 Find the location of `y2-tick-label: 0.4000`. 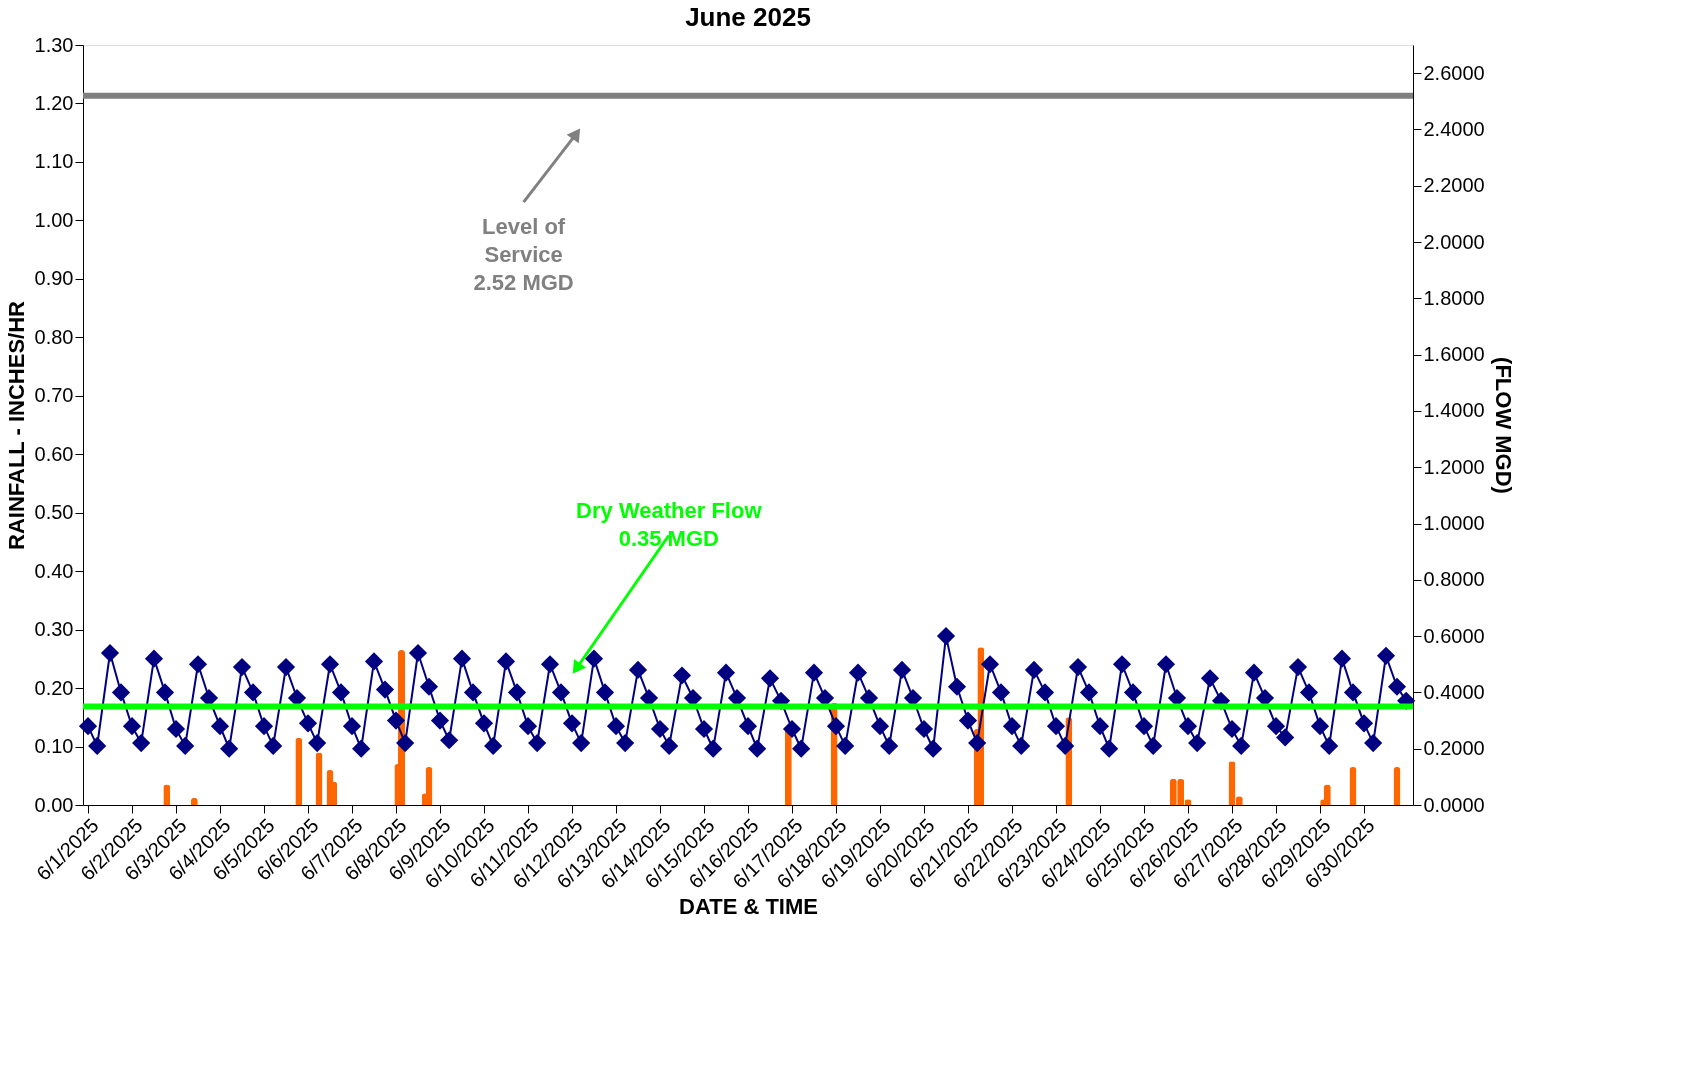

y2-tick-label: 0.4000 is located at coordinates (1454, 691).